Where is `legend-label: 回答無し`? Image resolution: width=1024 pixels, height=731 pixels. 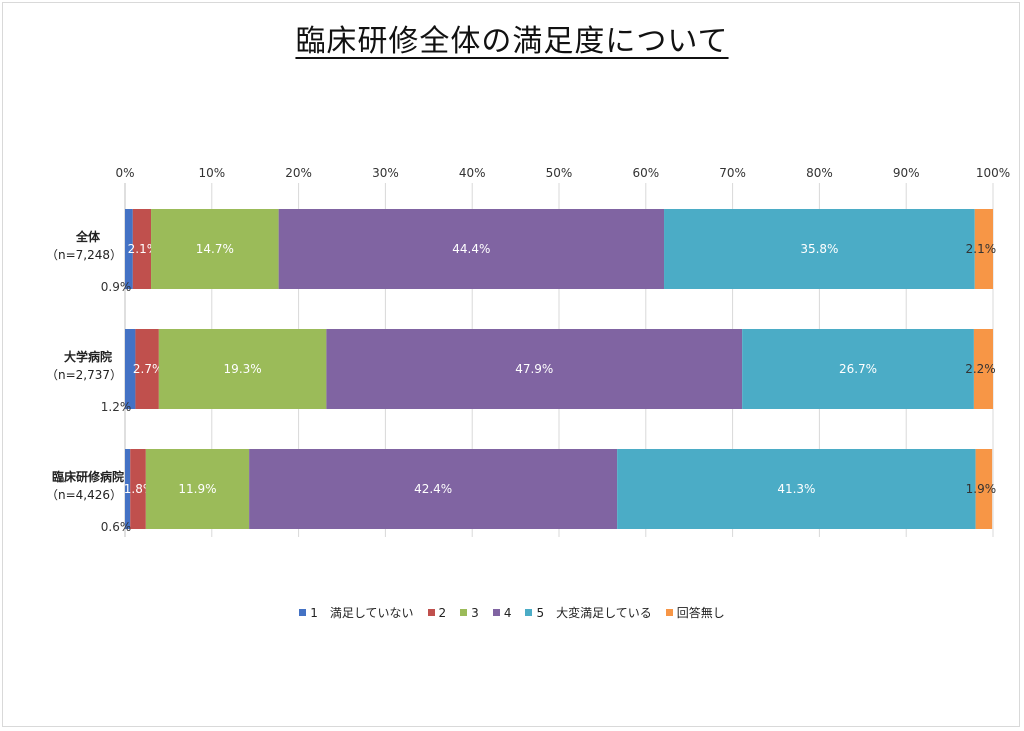
legend-label: 回答無し is located at coordinates (700, 613).